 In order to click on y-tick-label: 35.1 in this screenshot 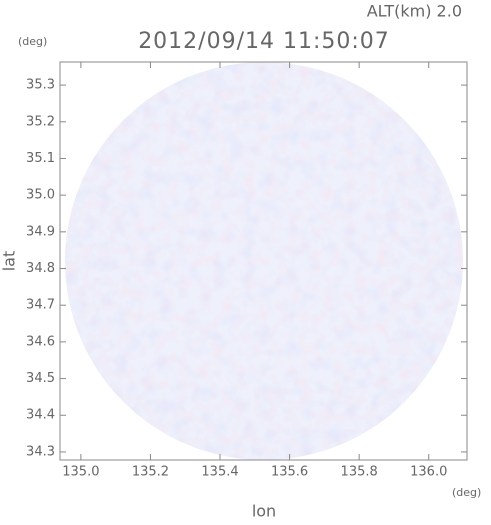, I will do `click(40, 158)`.